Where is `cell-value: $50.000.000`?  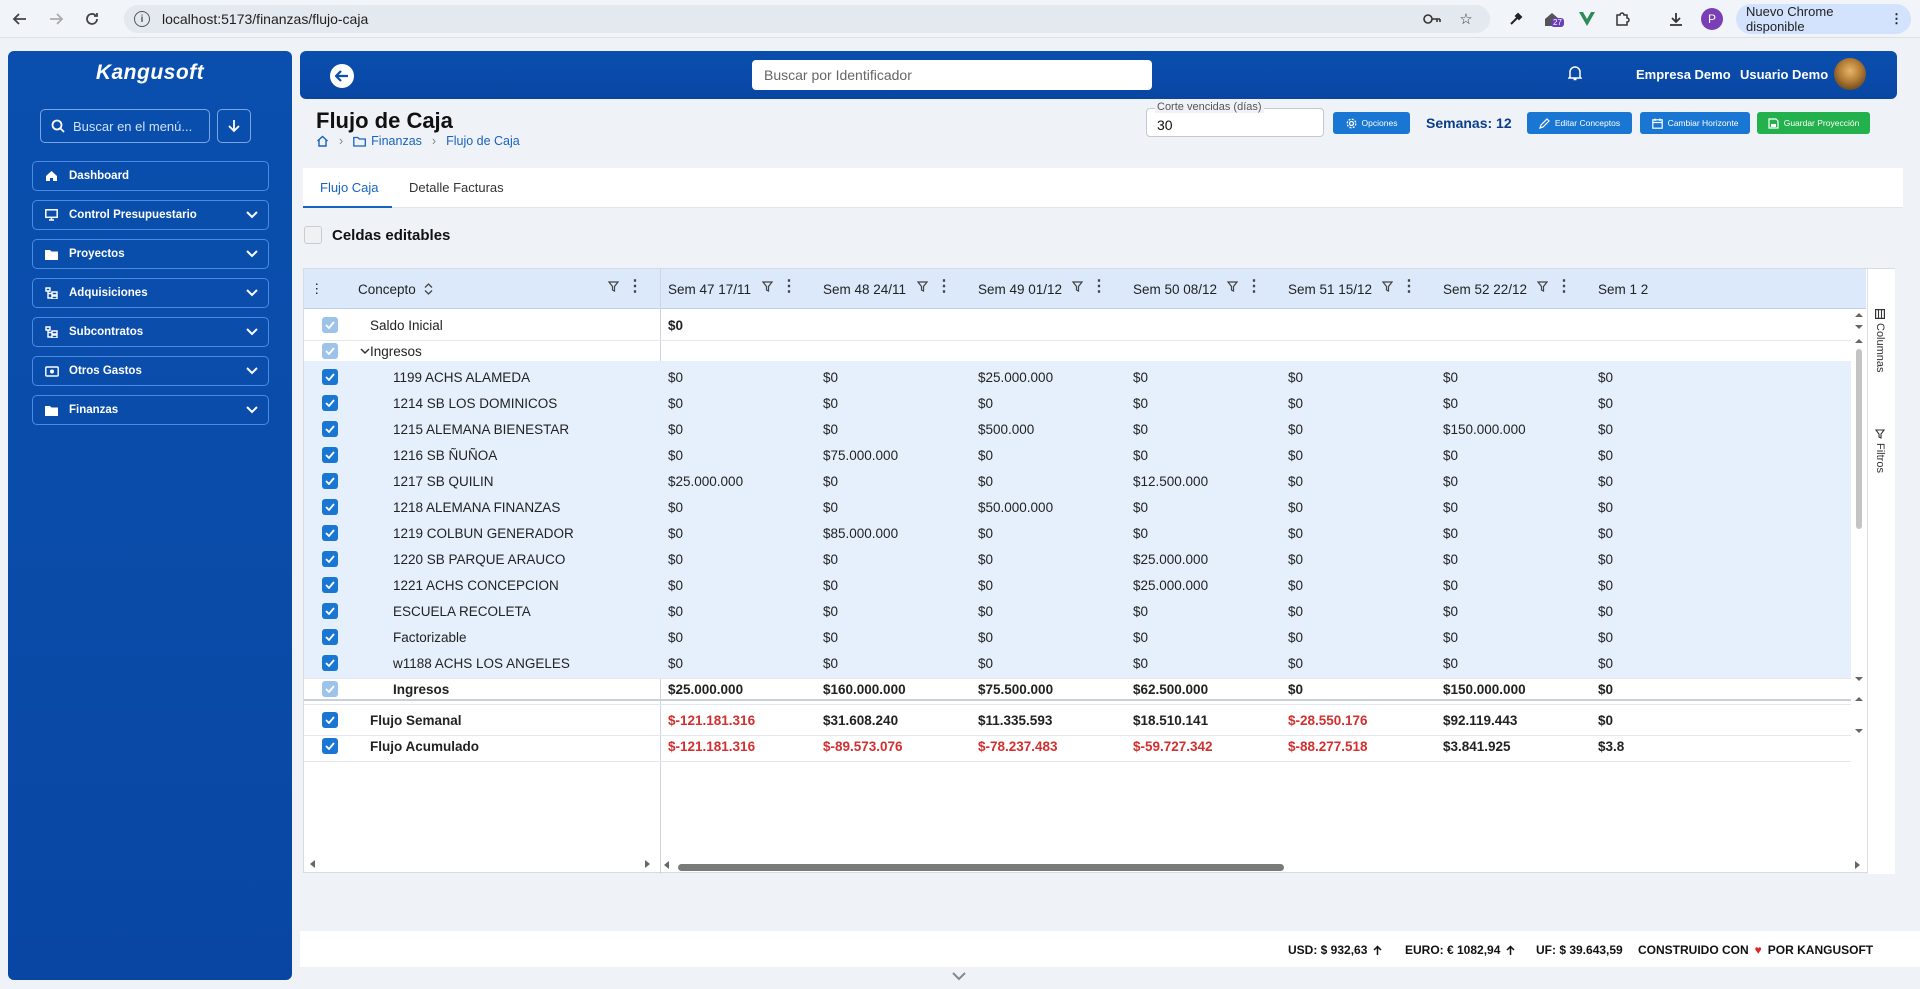 cell-value: $50.000.000 is located at coordinates (1016, 507).